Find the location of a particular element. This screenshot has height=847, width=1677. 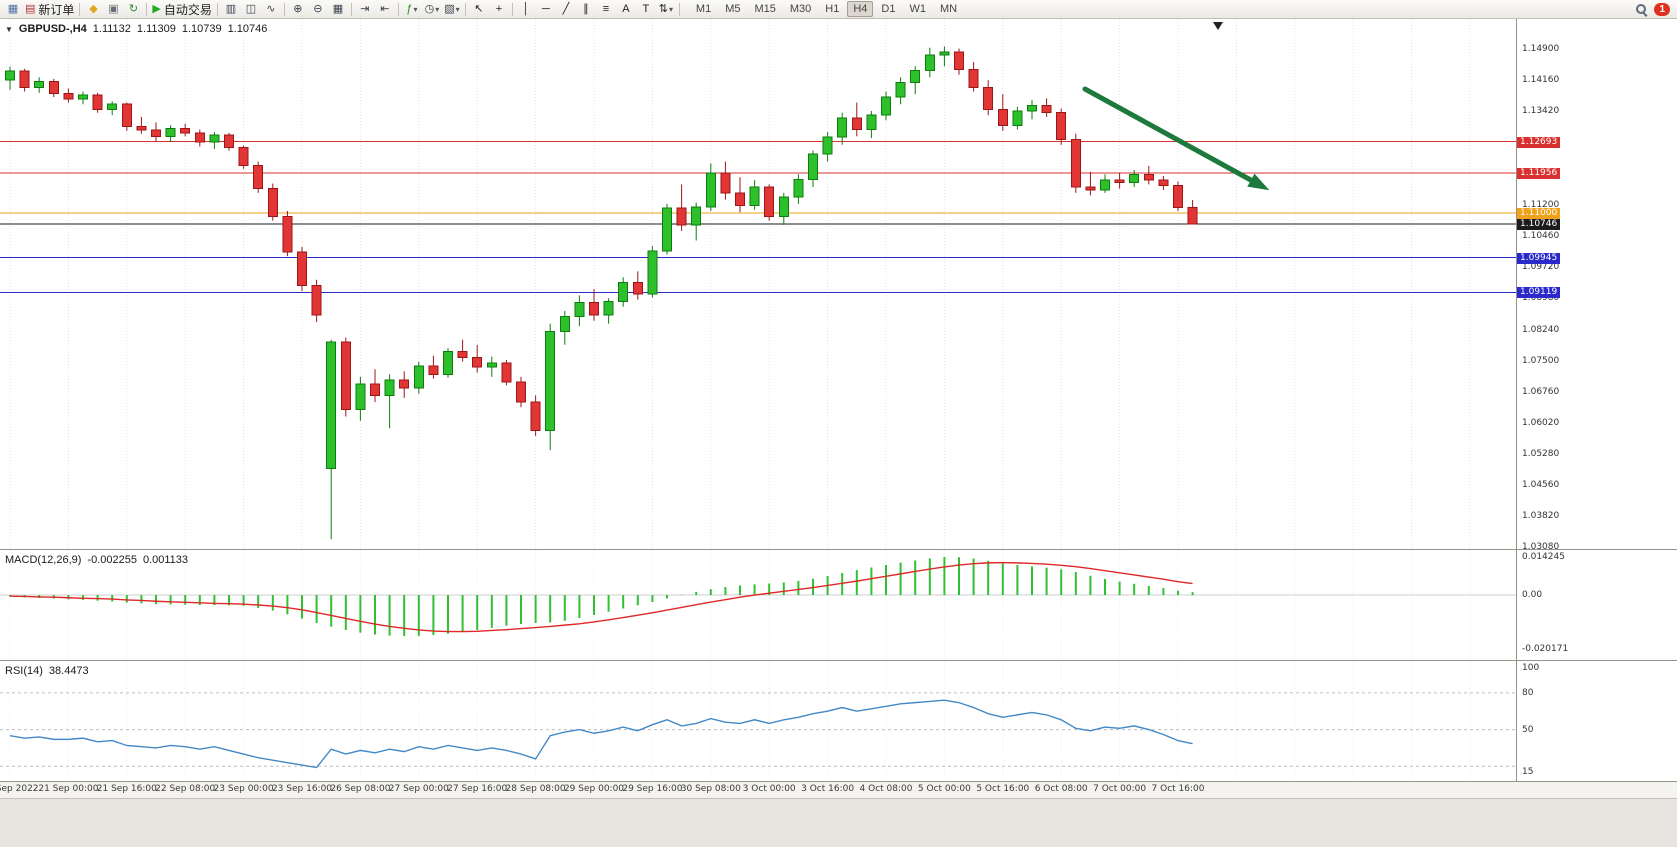

timeframe-h4: H4 is located at coordinates (860, 9).